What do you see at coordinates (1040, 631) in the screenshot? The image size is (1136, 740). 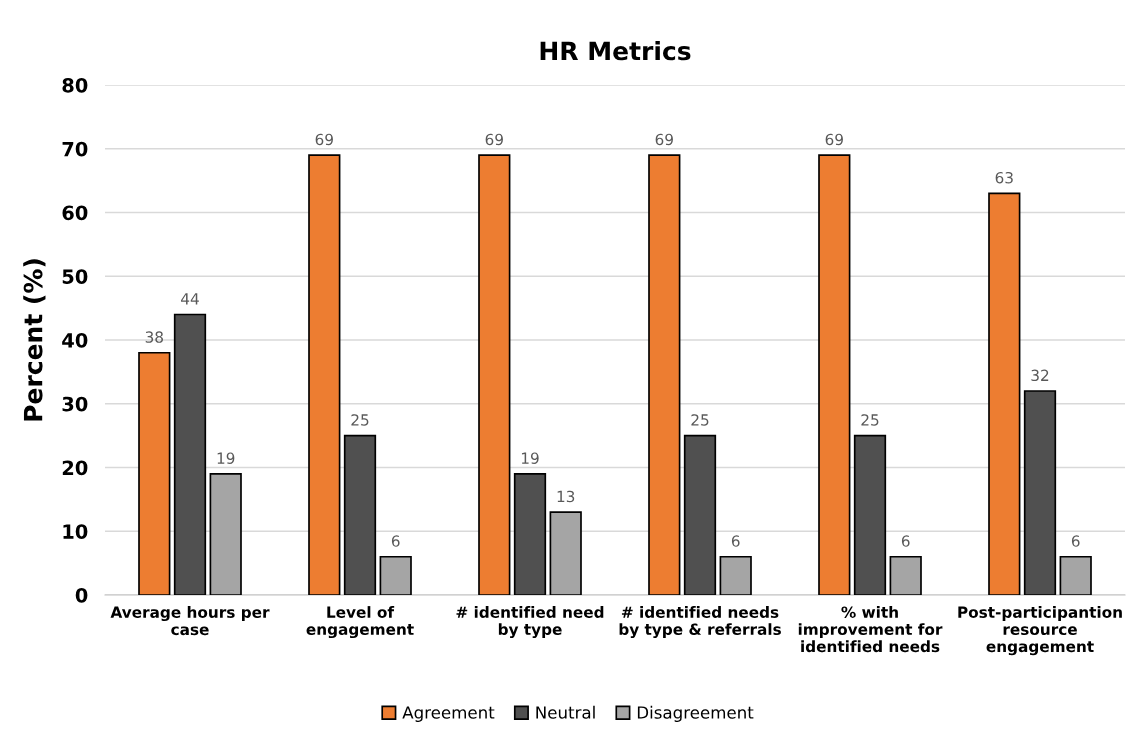 I see `x-tick-label: Post-participantion resource engagement` at bounding box center [1040, 631].